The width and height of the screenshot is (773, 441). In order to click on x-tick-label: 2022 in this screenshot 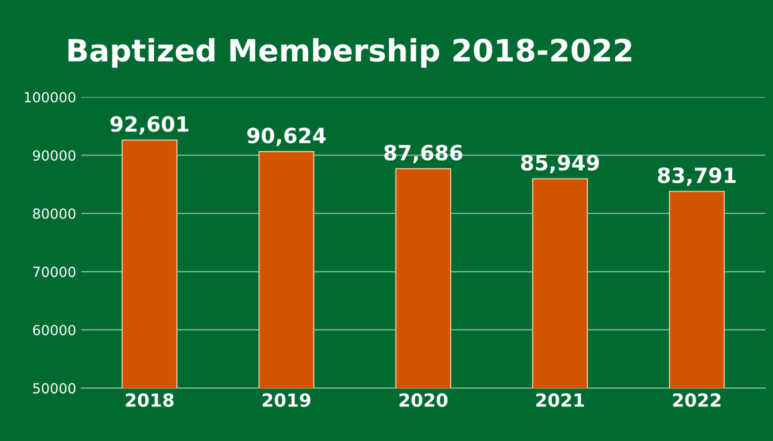, I will do `click(696, 400)`.